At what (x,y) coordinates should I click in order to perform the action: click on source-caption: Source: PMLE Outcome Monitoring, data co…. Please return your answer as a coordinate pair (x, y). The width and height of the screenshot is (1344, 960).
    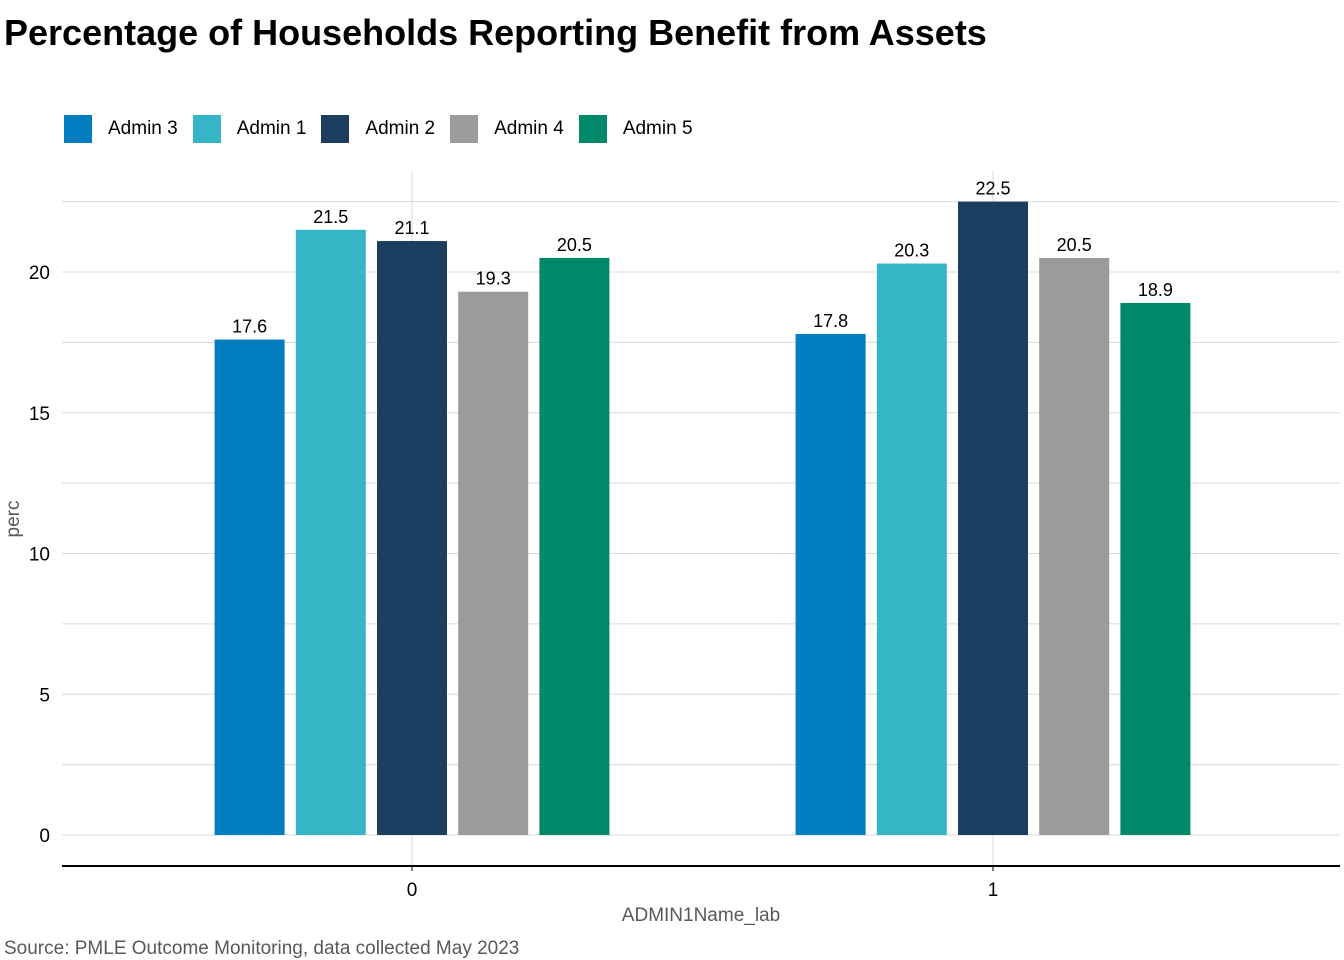
    Looking at the image, I should click on (262, 948).